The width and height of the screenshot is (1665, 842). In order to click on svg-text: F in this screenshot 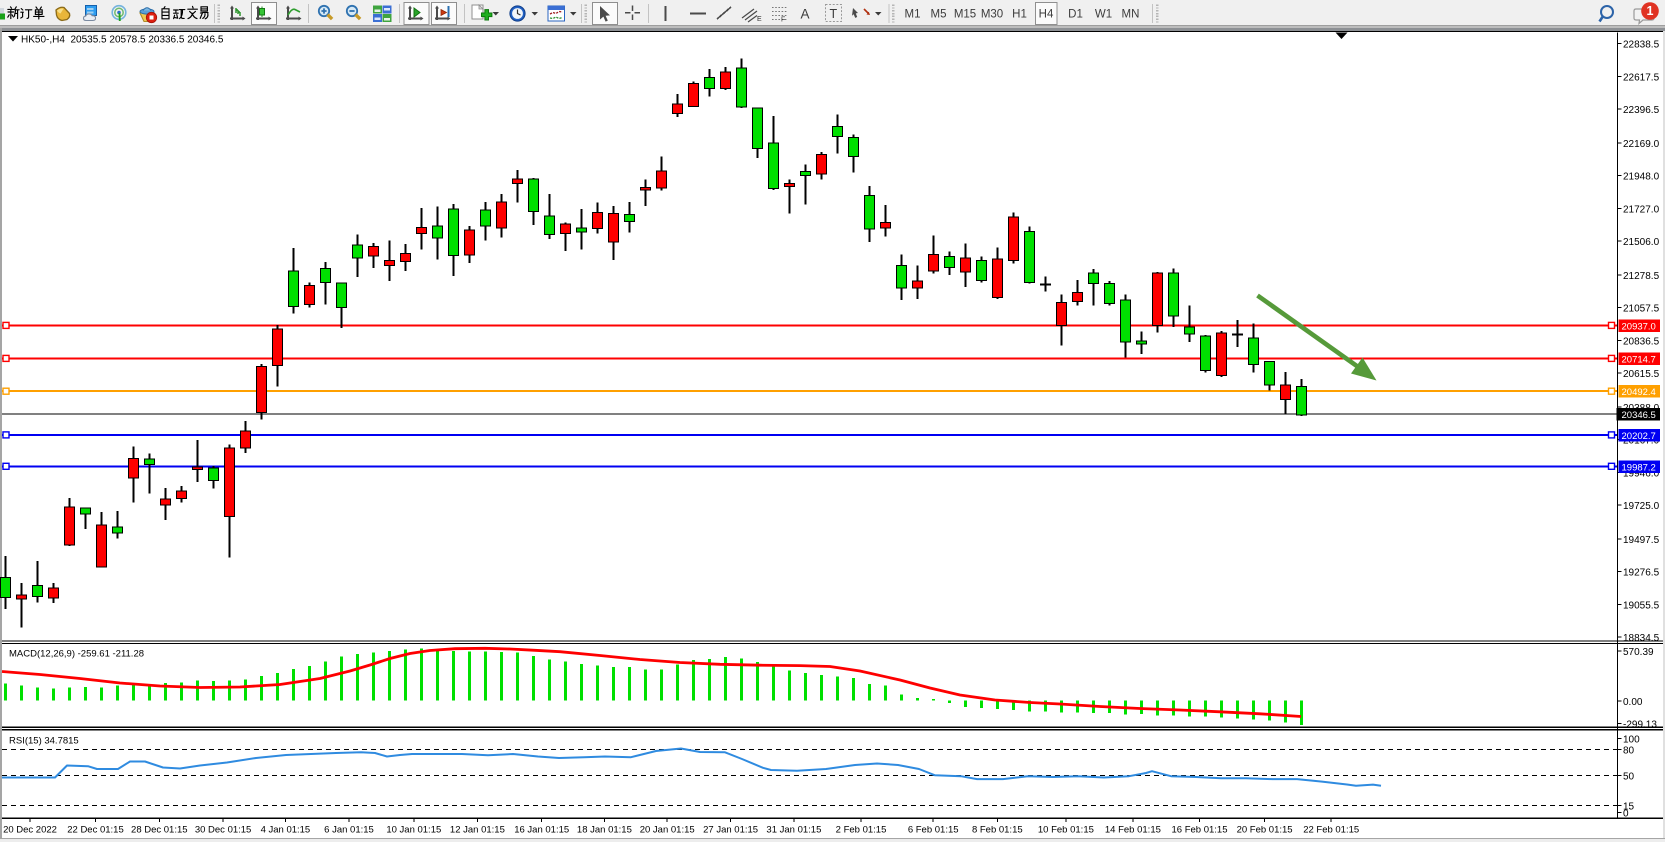, I will do `click(783, 20)`.